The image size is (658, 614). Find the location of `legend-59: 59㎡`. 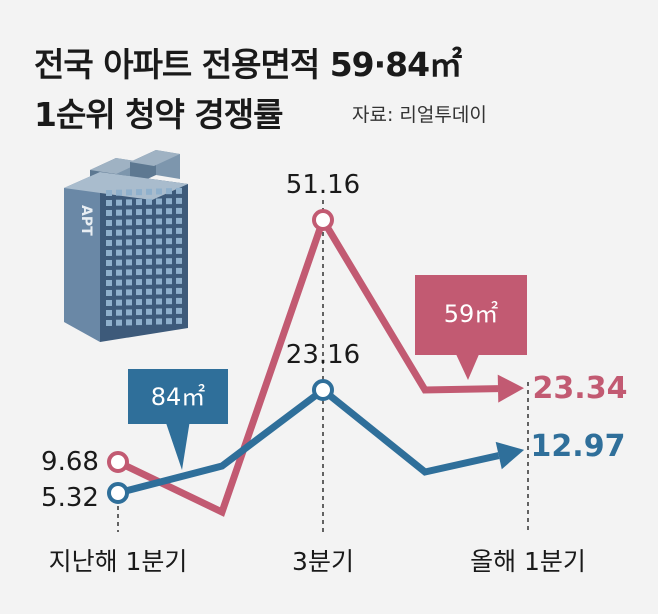

legend-59: 59㎡ is located at coordinates (471, 327).